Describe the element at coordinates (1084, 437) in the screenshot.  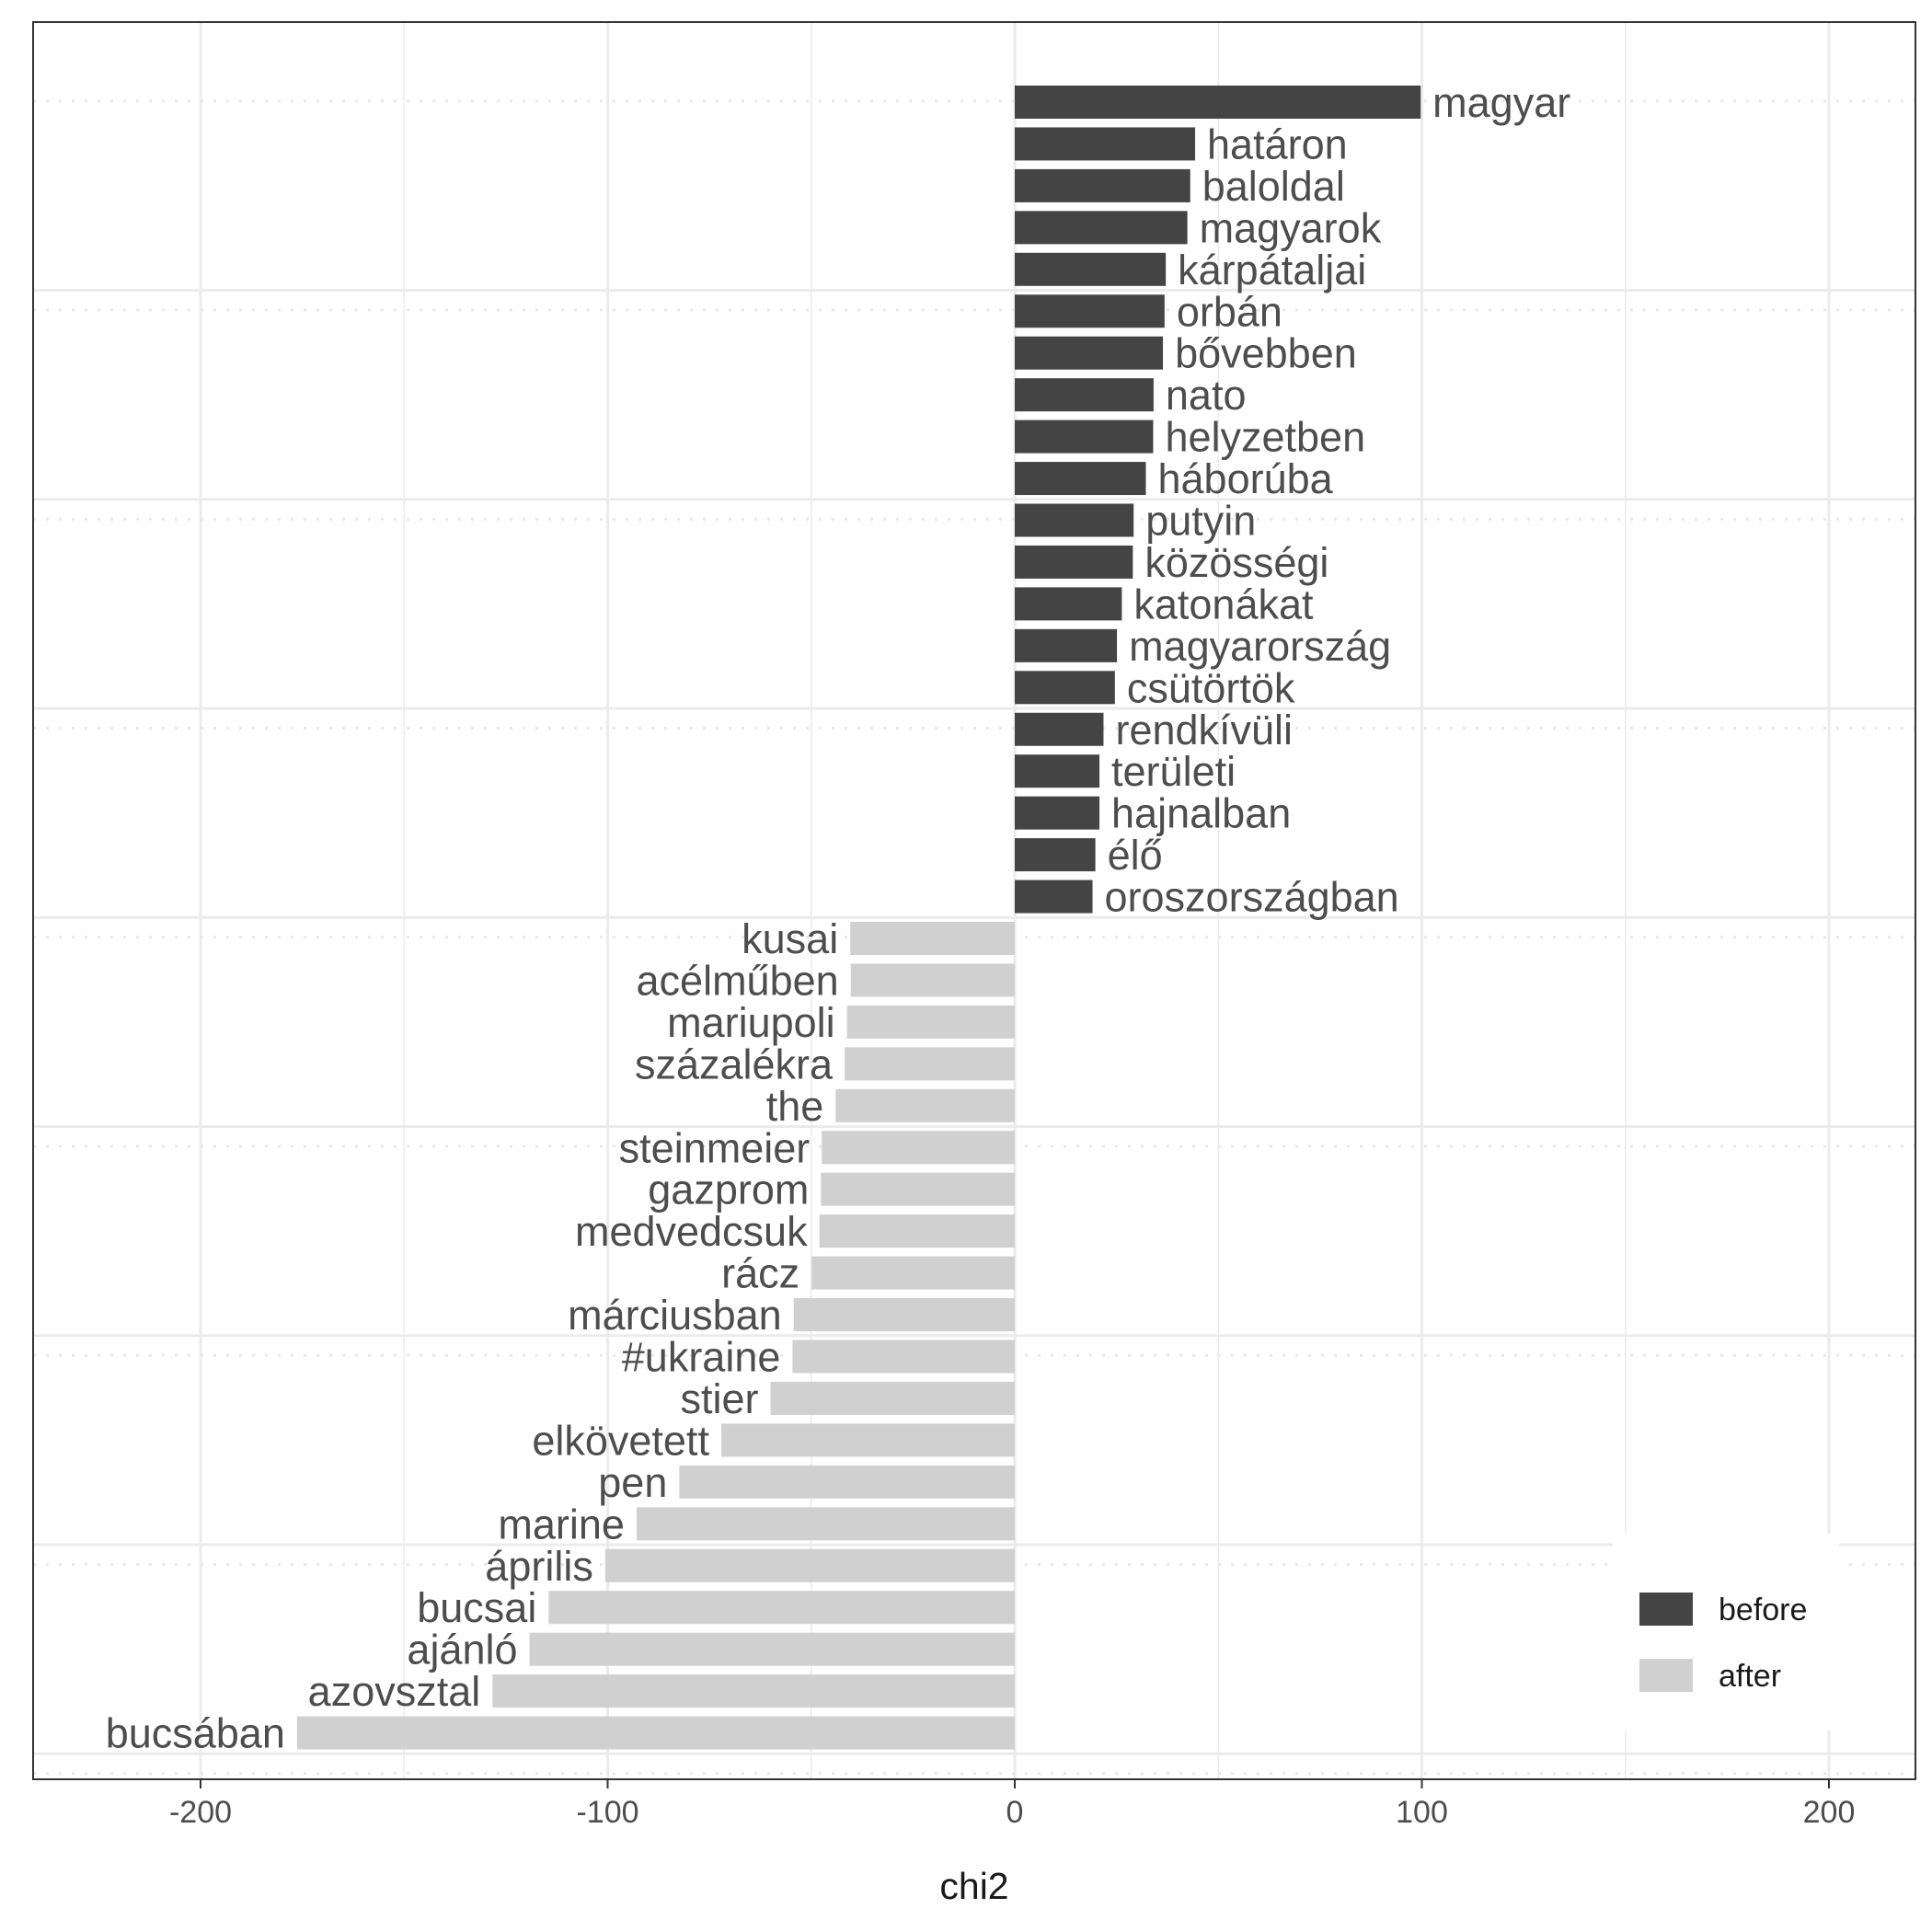
I see `bar-helyzetben` at that location.